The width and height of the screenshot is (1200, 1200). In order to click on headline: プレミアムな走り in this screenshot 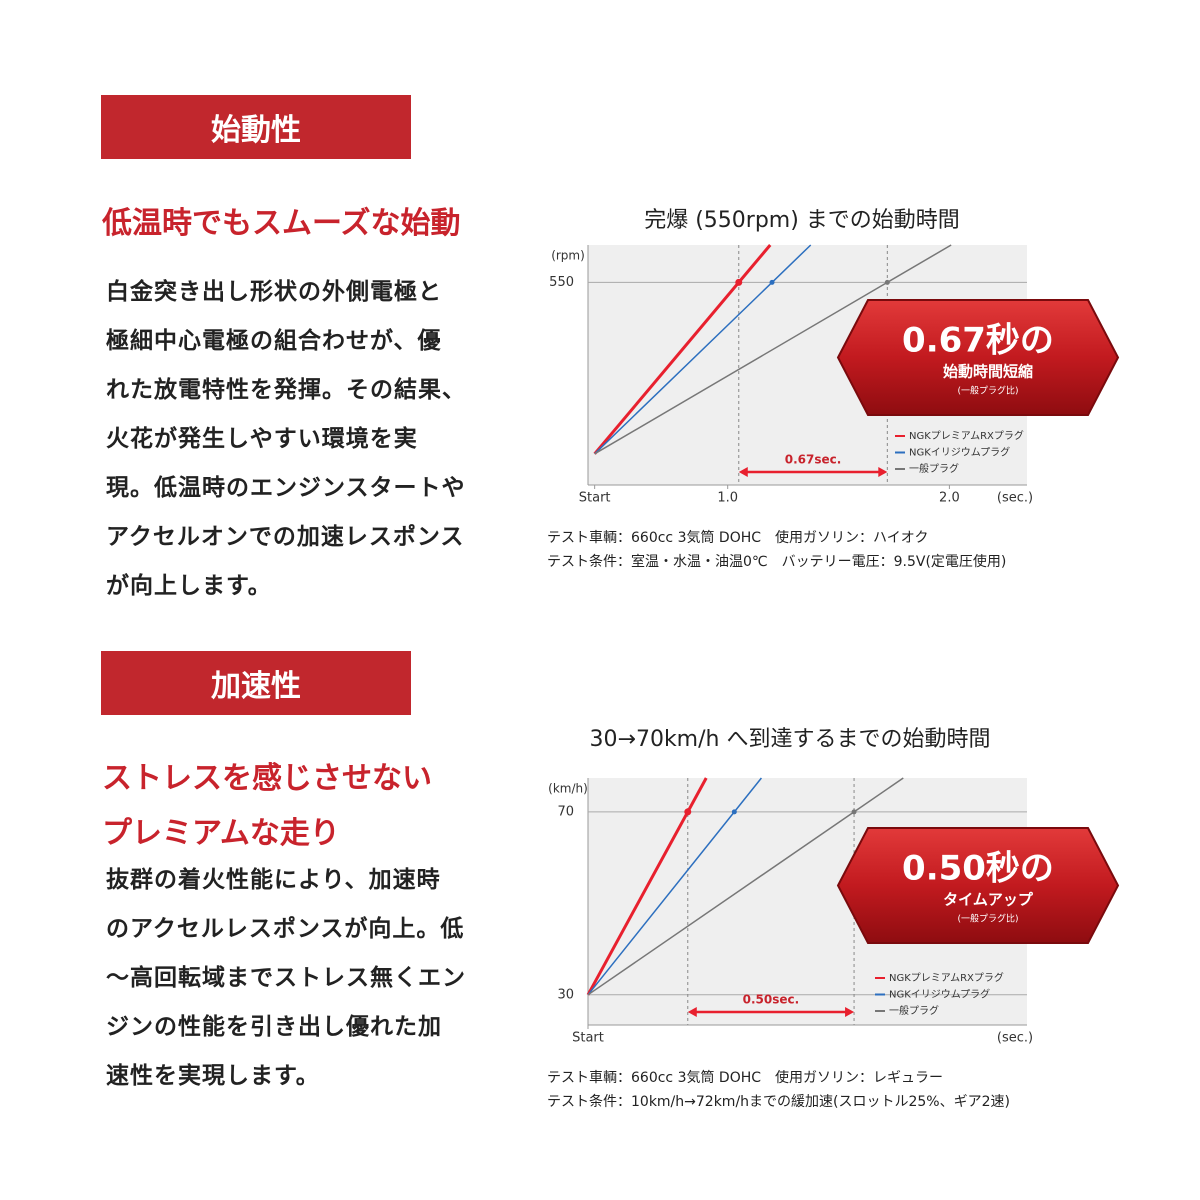, I will do `click(221, 833)`.